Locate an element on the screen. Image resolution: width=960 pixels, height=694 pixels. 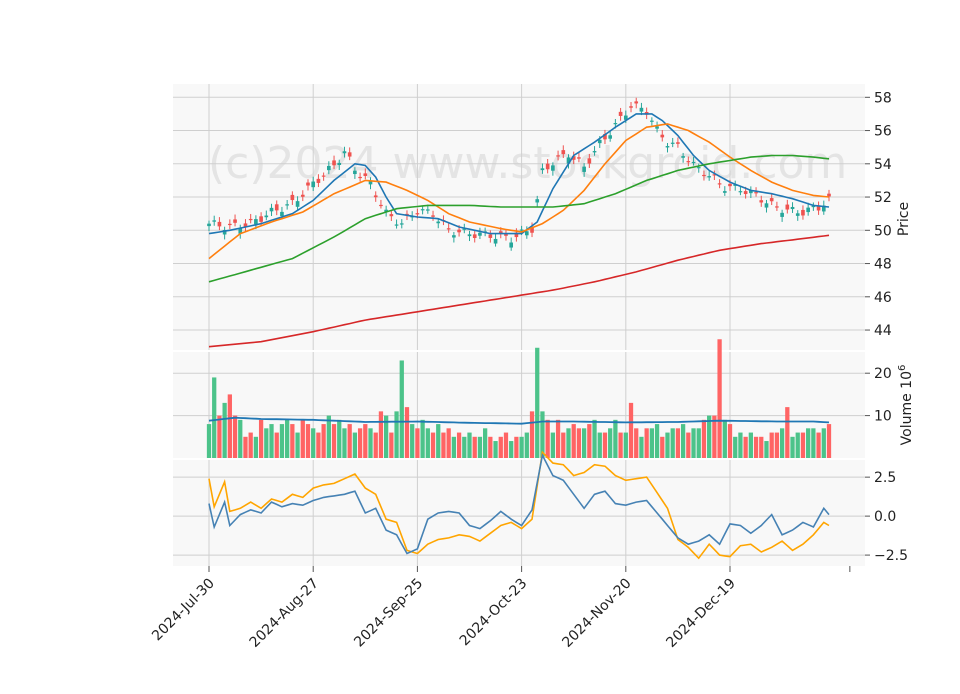
price-y-tick-label: 46 is located at coordinates (883, 298).